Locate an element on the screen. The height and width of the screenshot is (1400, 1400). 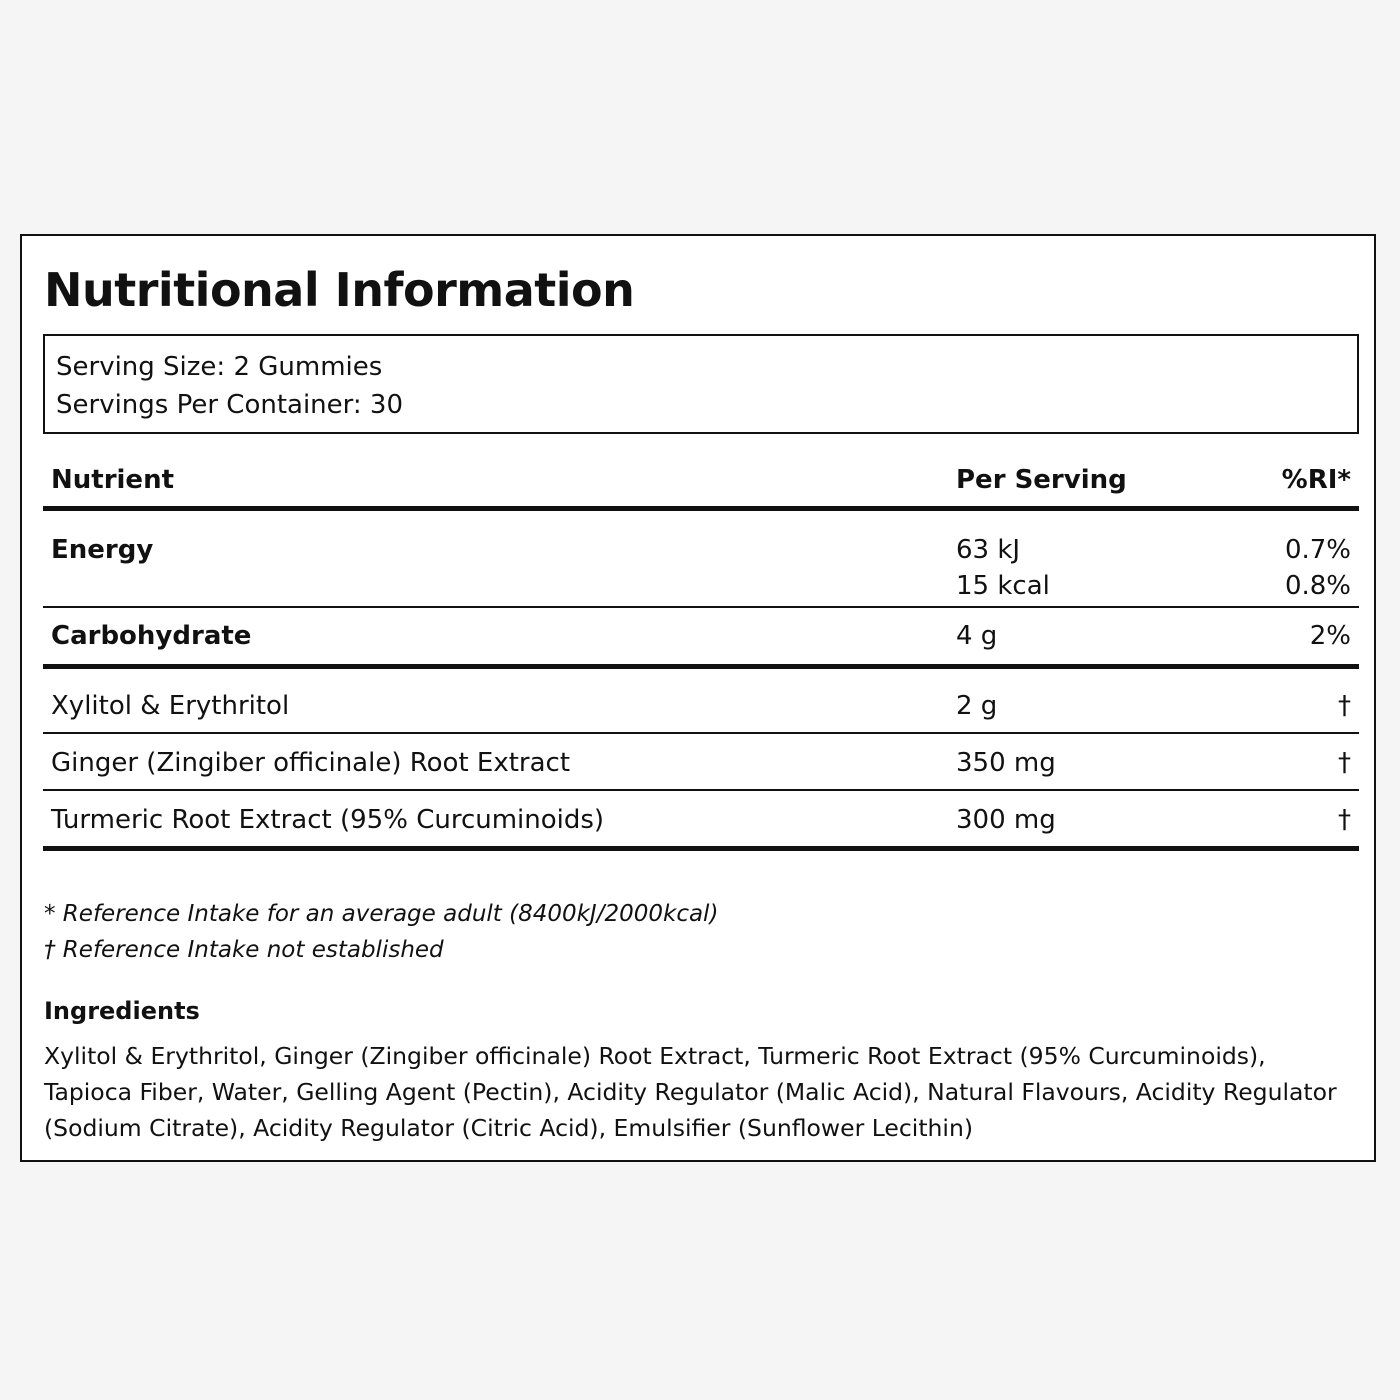
ingredient-row-amount: 300 mg is located at coordinates (1006, 820).